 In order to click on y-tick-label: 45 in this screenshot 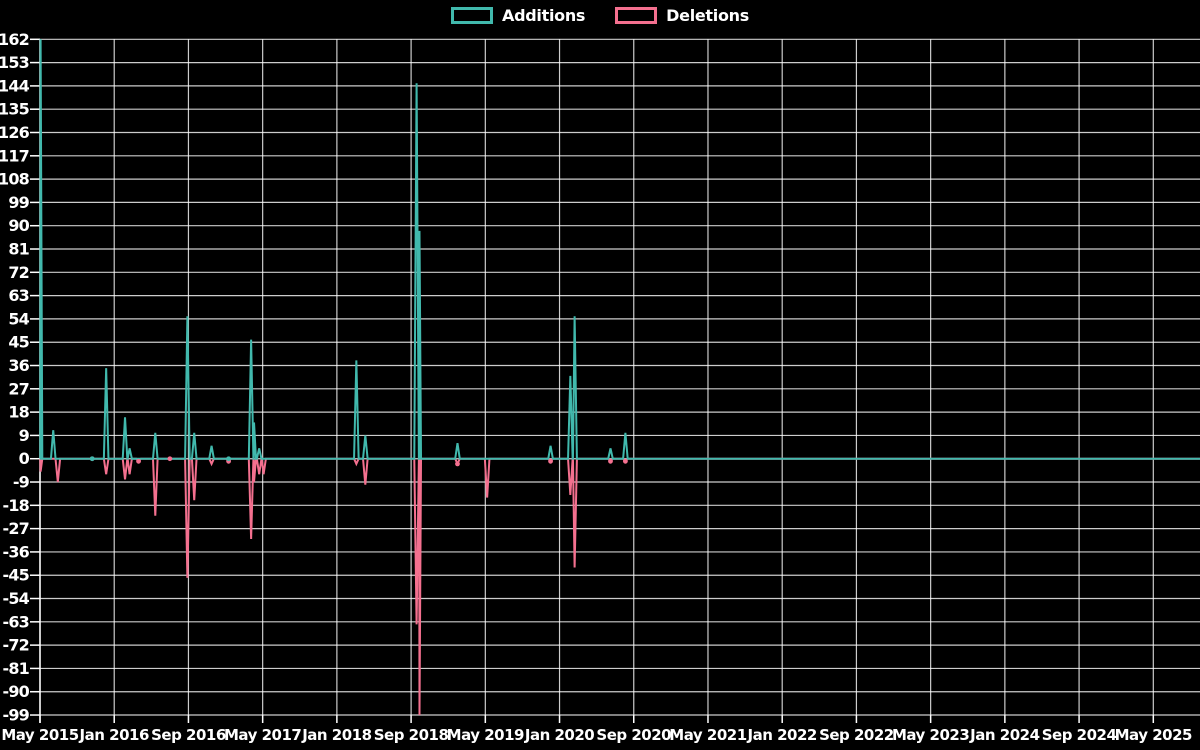, I will do `click(18, 342)`.